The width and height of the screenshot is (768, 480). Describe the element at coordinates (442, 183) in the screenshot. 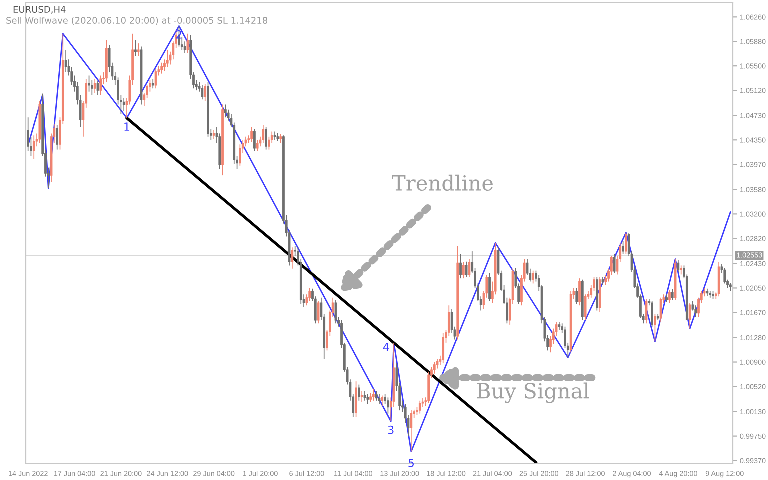

I see `annotation: Trendline` at that location.